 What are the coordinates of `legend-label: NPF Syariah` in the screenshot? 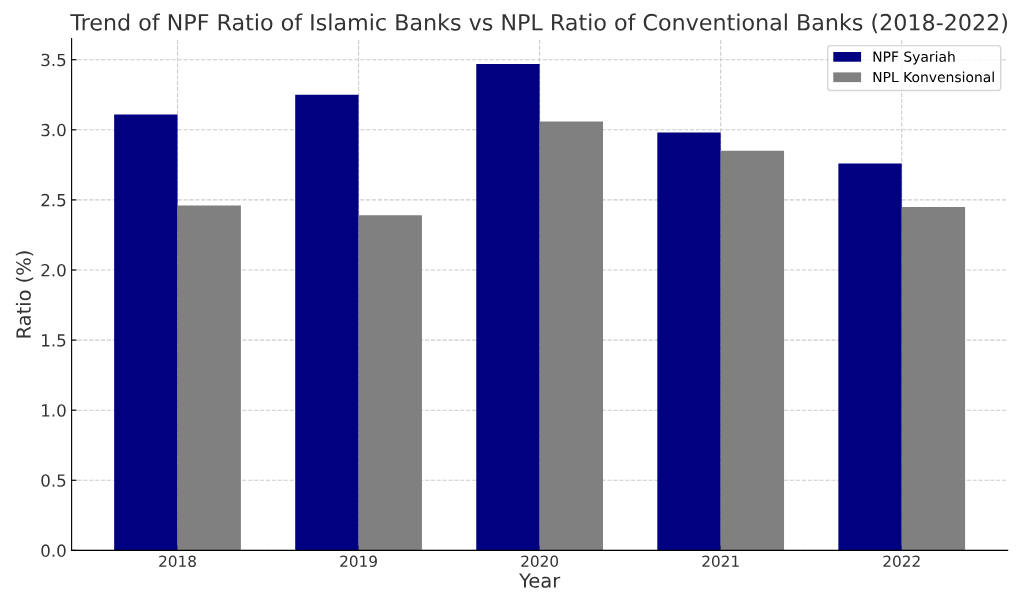 It's located at (914, 58).